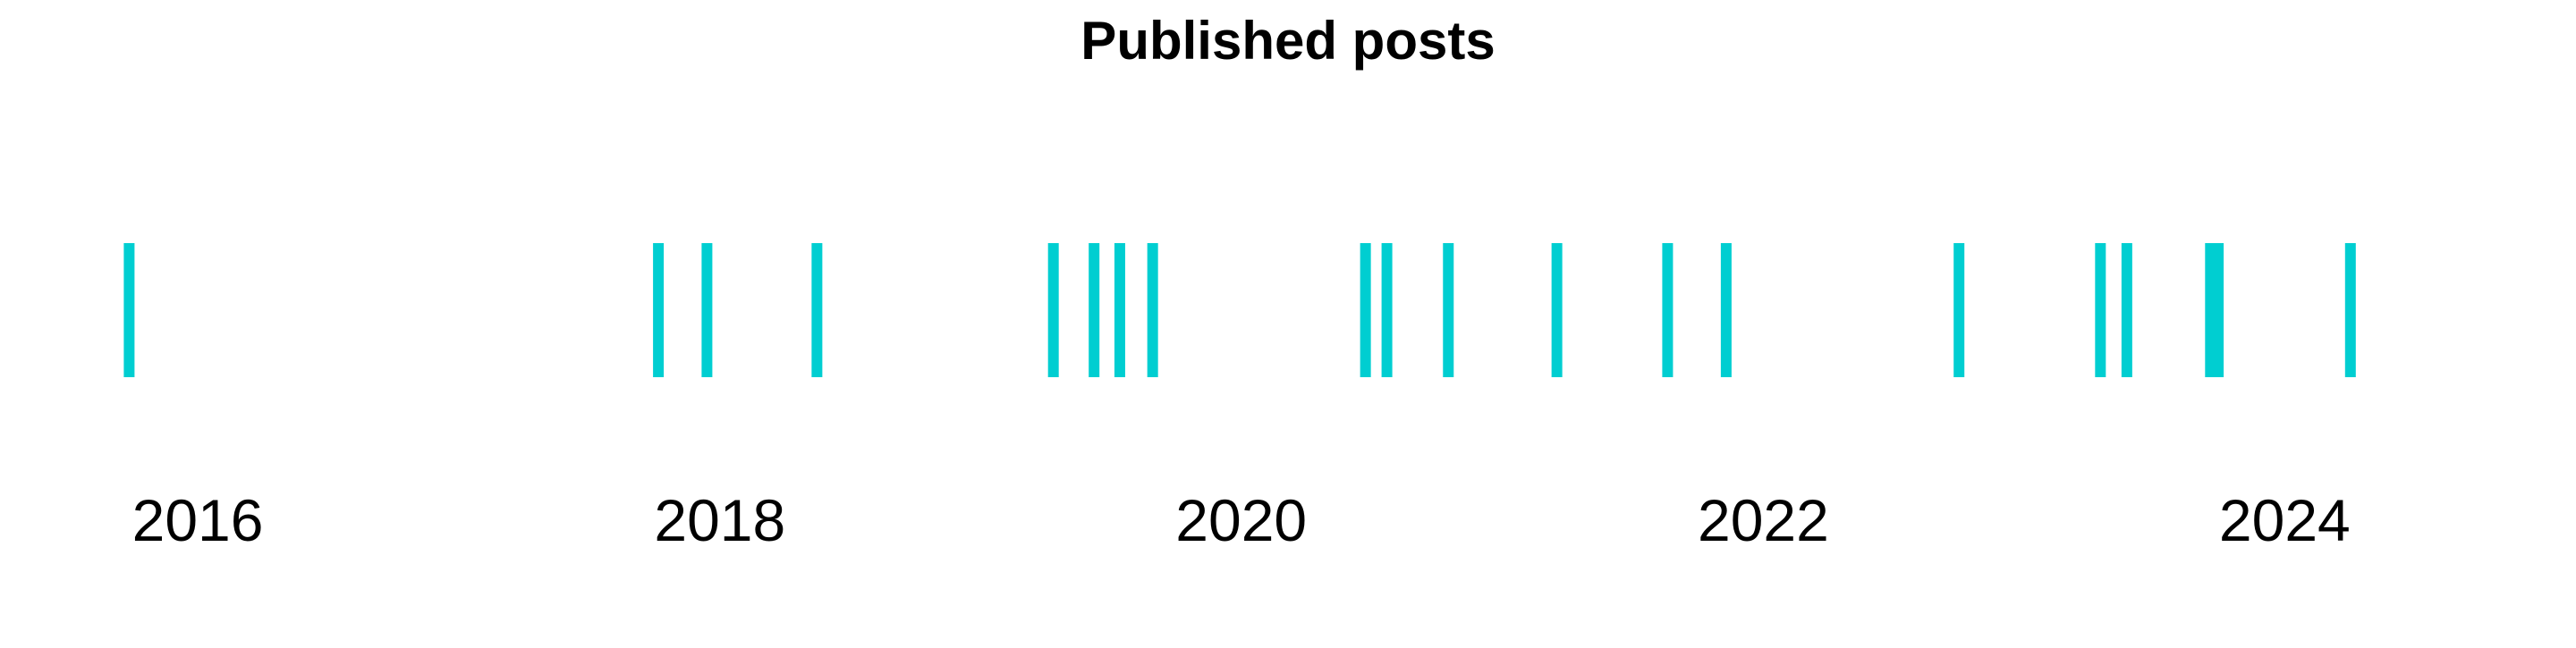  What do you see at coordinates (198, 520) in the screenshot?
I see `x-tick-label: 2016` at bounding box center [198, 520].